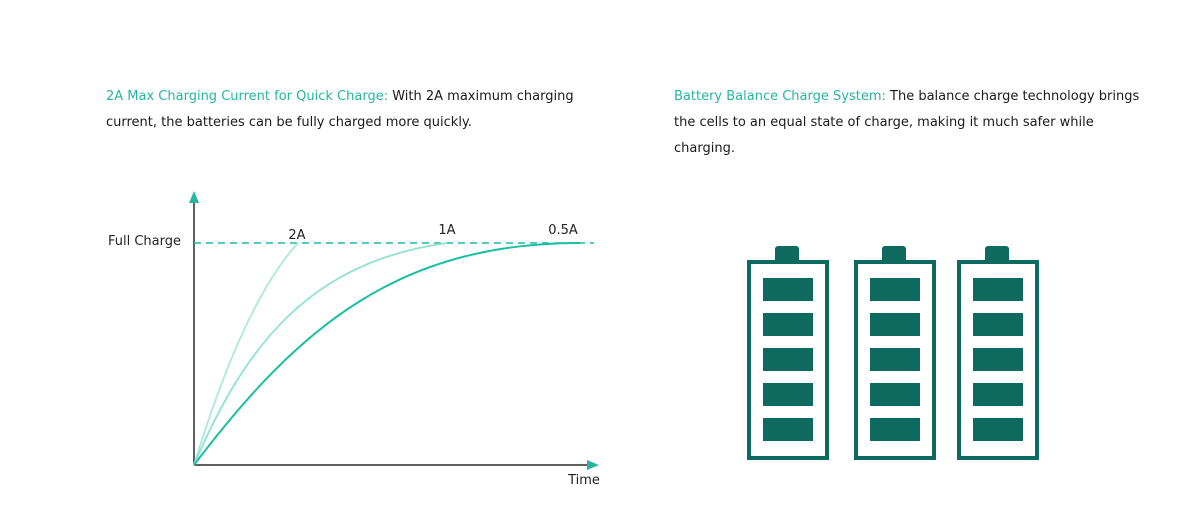  What do you see at coordinates (246, 354) in the screenshot?
I see `curve-2a` at bounding box center [246, 354].